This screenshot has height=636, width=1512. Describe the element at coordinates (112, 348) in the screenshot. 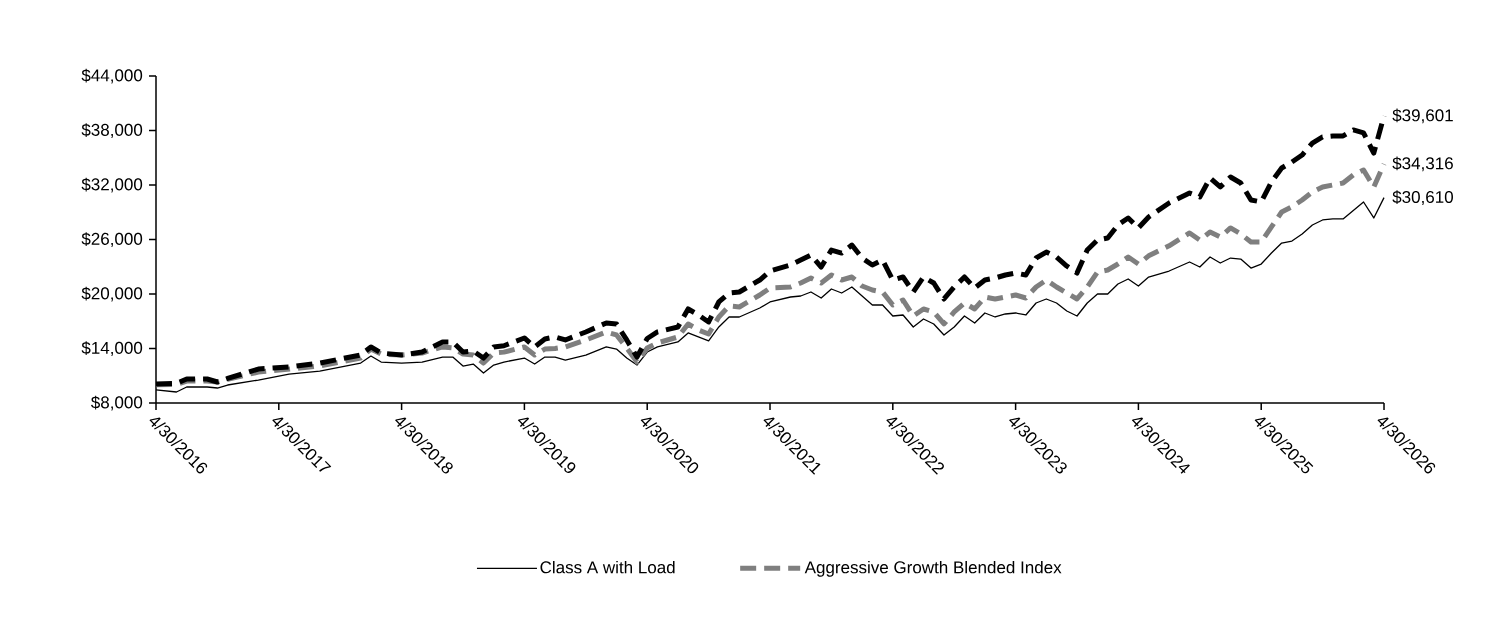

I see `y-tick-label: $14,000` at that location.